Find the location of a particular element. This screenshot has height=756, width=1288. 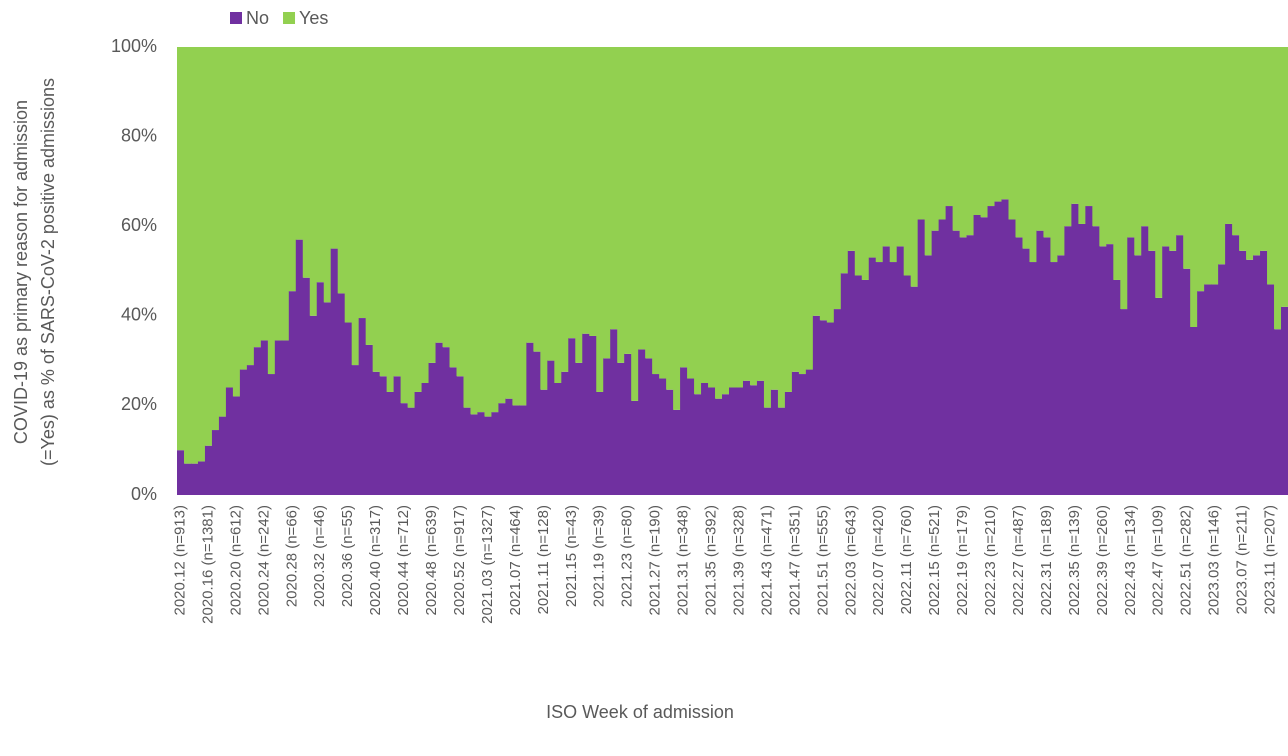

x-tick-label: 2022.15 (n=521) is located at coordinates (934, 560).